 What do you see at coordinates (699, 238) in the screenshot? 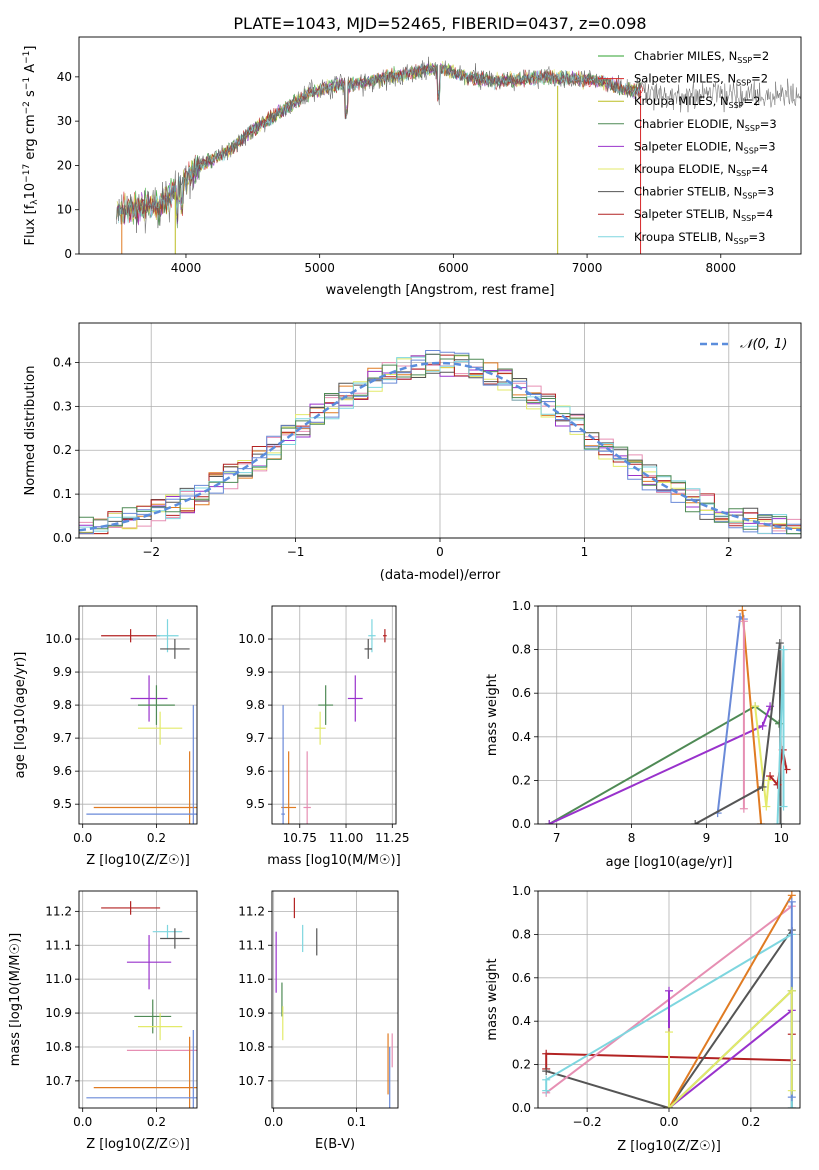
I see `legend-label: Kroupa STELIB, NSSP=3` at bounding box center [699, 238].